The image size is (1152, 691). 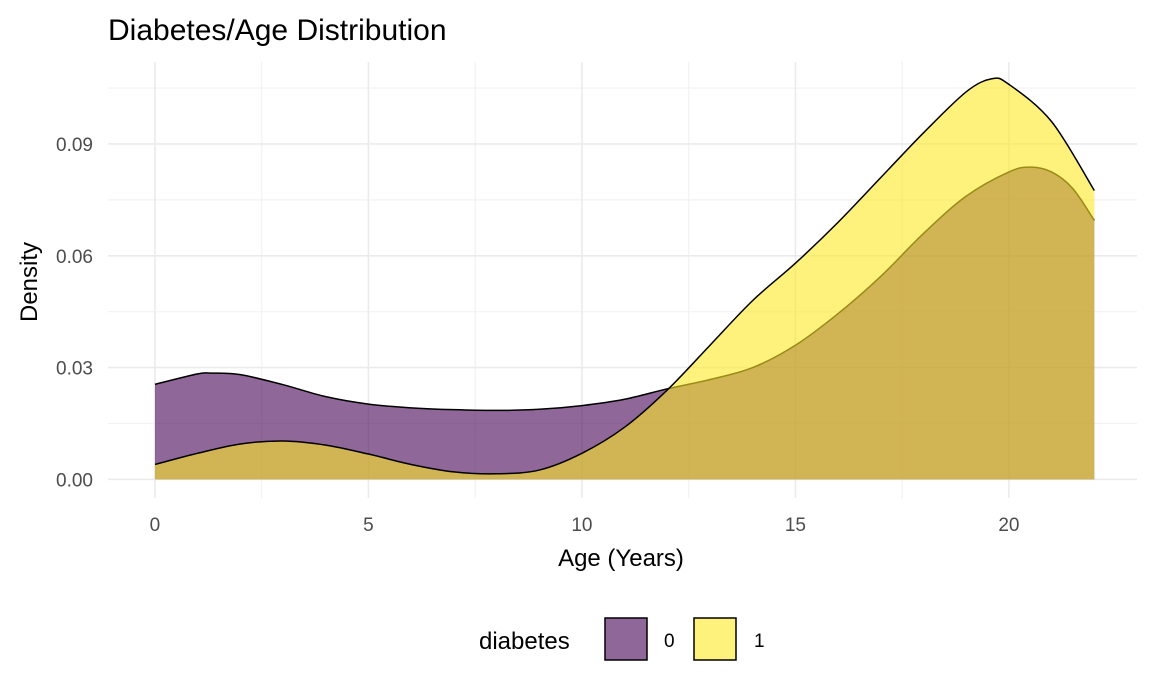 I want to click on x-tick-label: 0, so click(x=155, y=525).